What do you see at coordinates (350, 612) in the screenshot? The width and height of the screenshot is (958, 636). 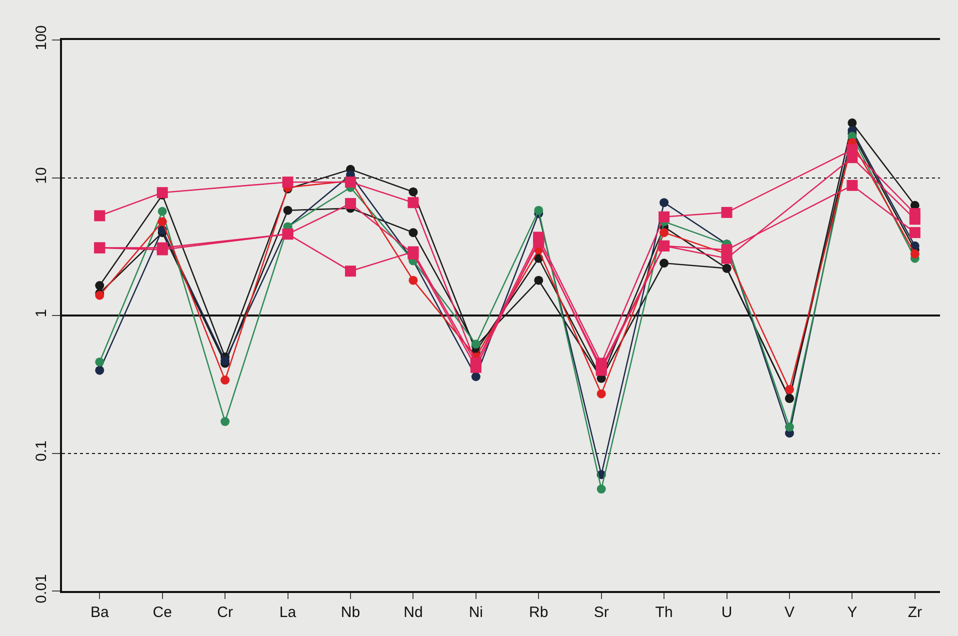 I see `x-tick-label: Nb` at bounding box center [350, 612].